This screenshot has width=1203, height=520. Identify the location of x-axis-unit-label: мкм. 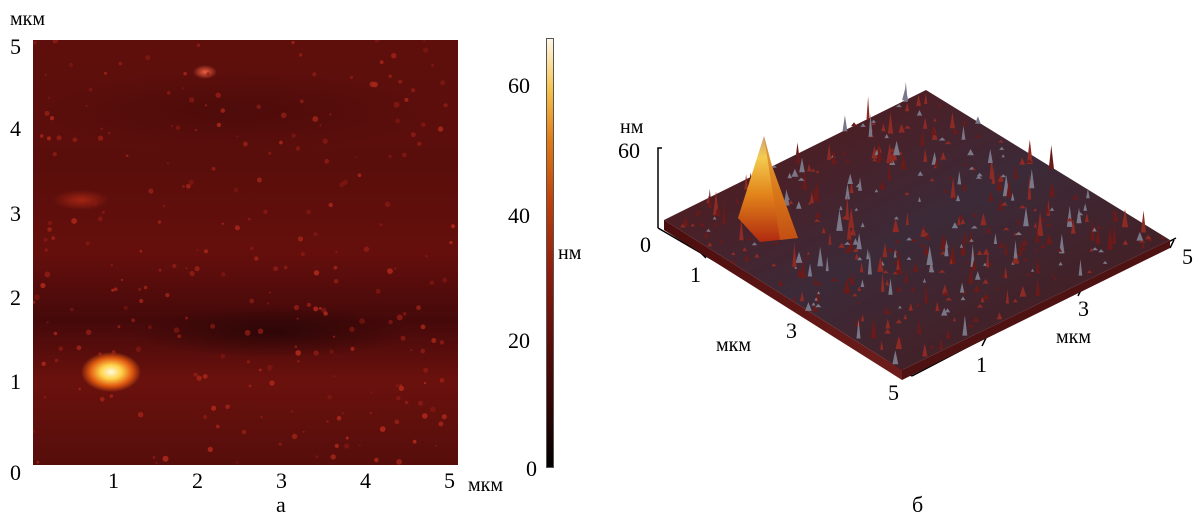
(486, 485).